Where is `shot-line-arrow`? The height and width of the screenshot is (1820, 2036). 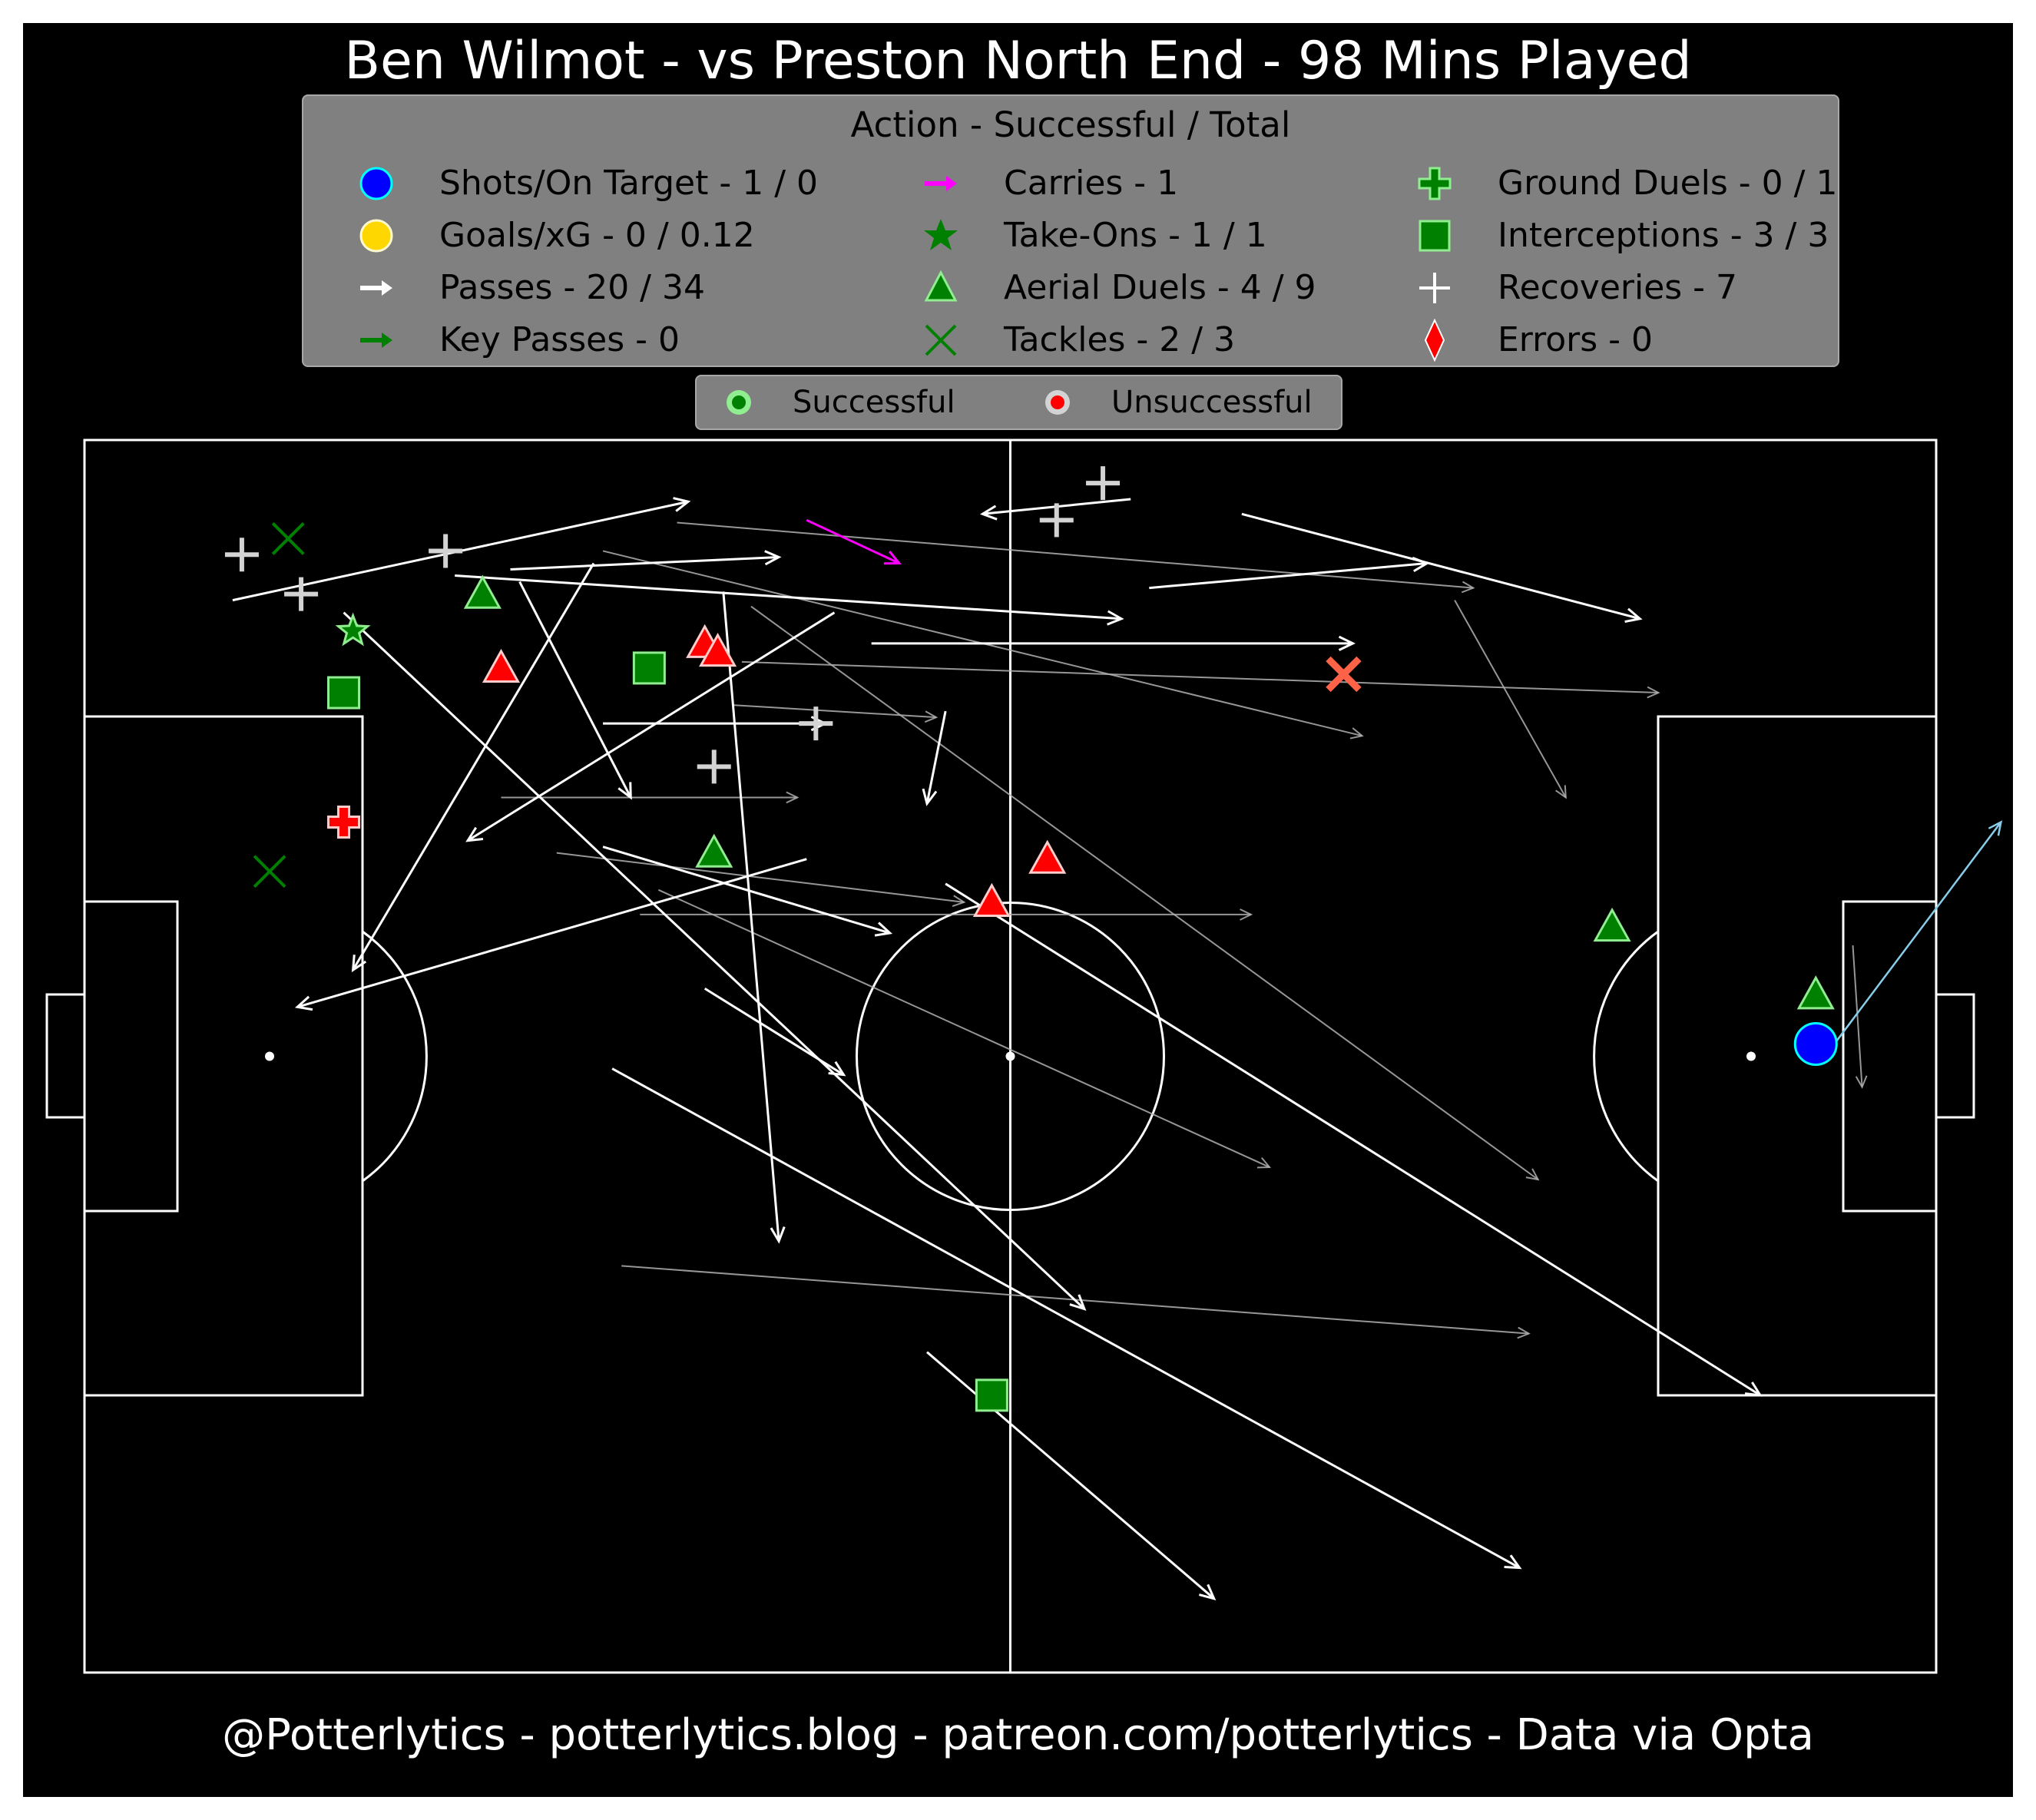 shot-line-arrow is located at coordinates (1918, 932).